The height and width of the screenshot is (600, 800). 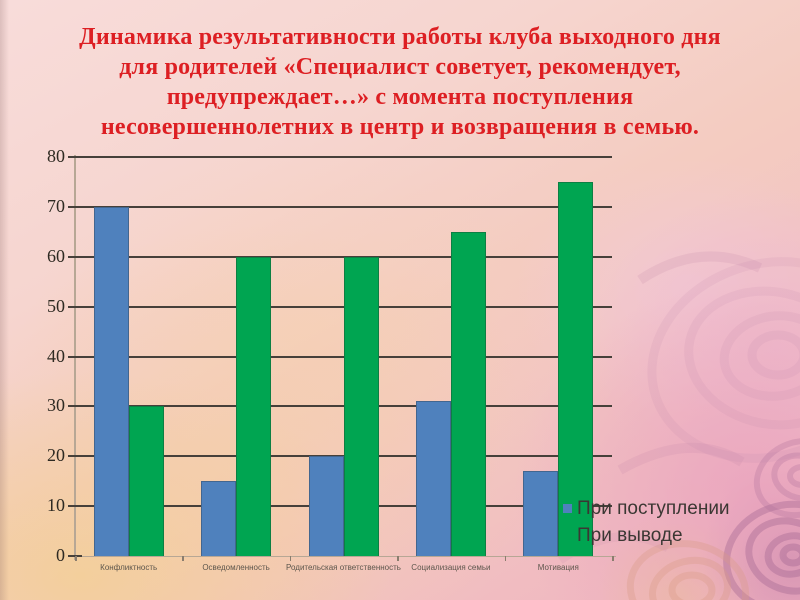 What do you see at coordinates (56, 355) in the screenshot?
I see `y-tick-label: 40` at bounding box center [56, 355].